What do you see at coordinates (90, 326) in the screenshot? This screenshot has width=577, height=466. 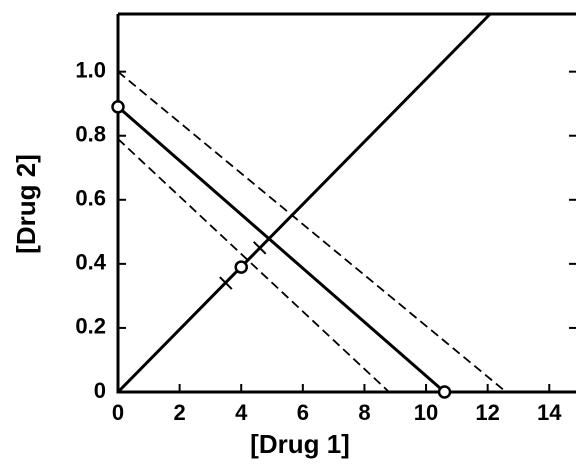 I see `y-tick-label: 0.2` at bounding box center [90, 326].